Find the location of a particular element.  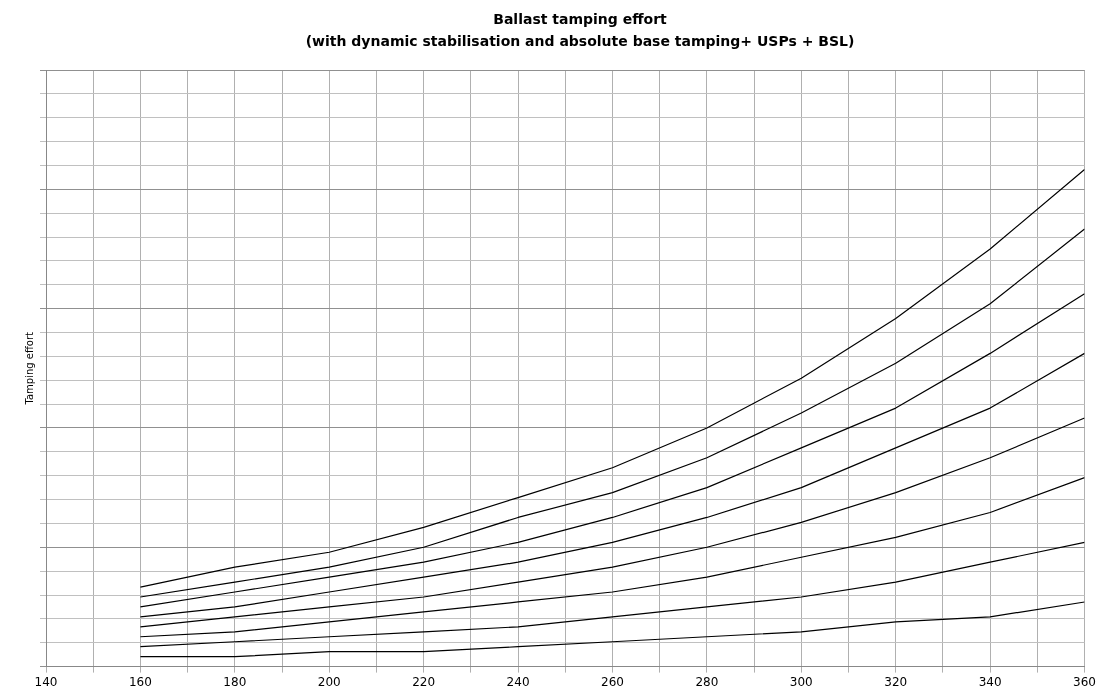

x-tick-label: 320 is located at coordinates (896, 681).